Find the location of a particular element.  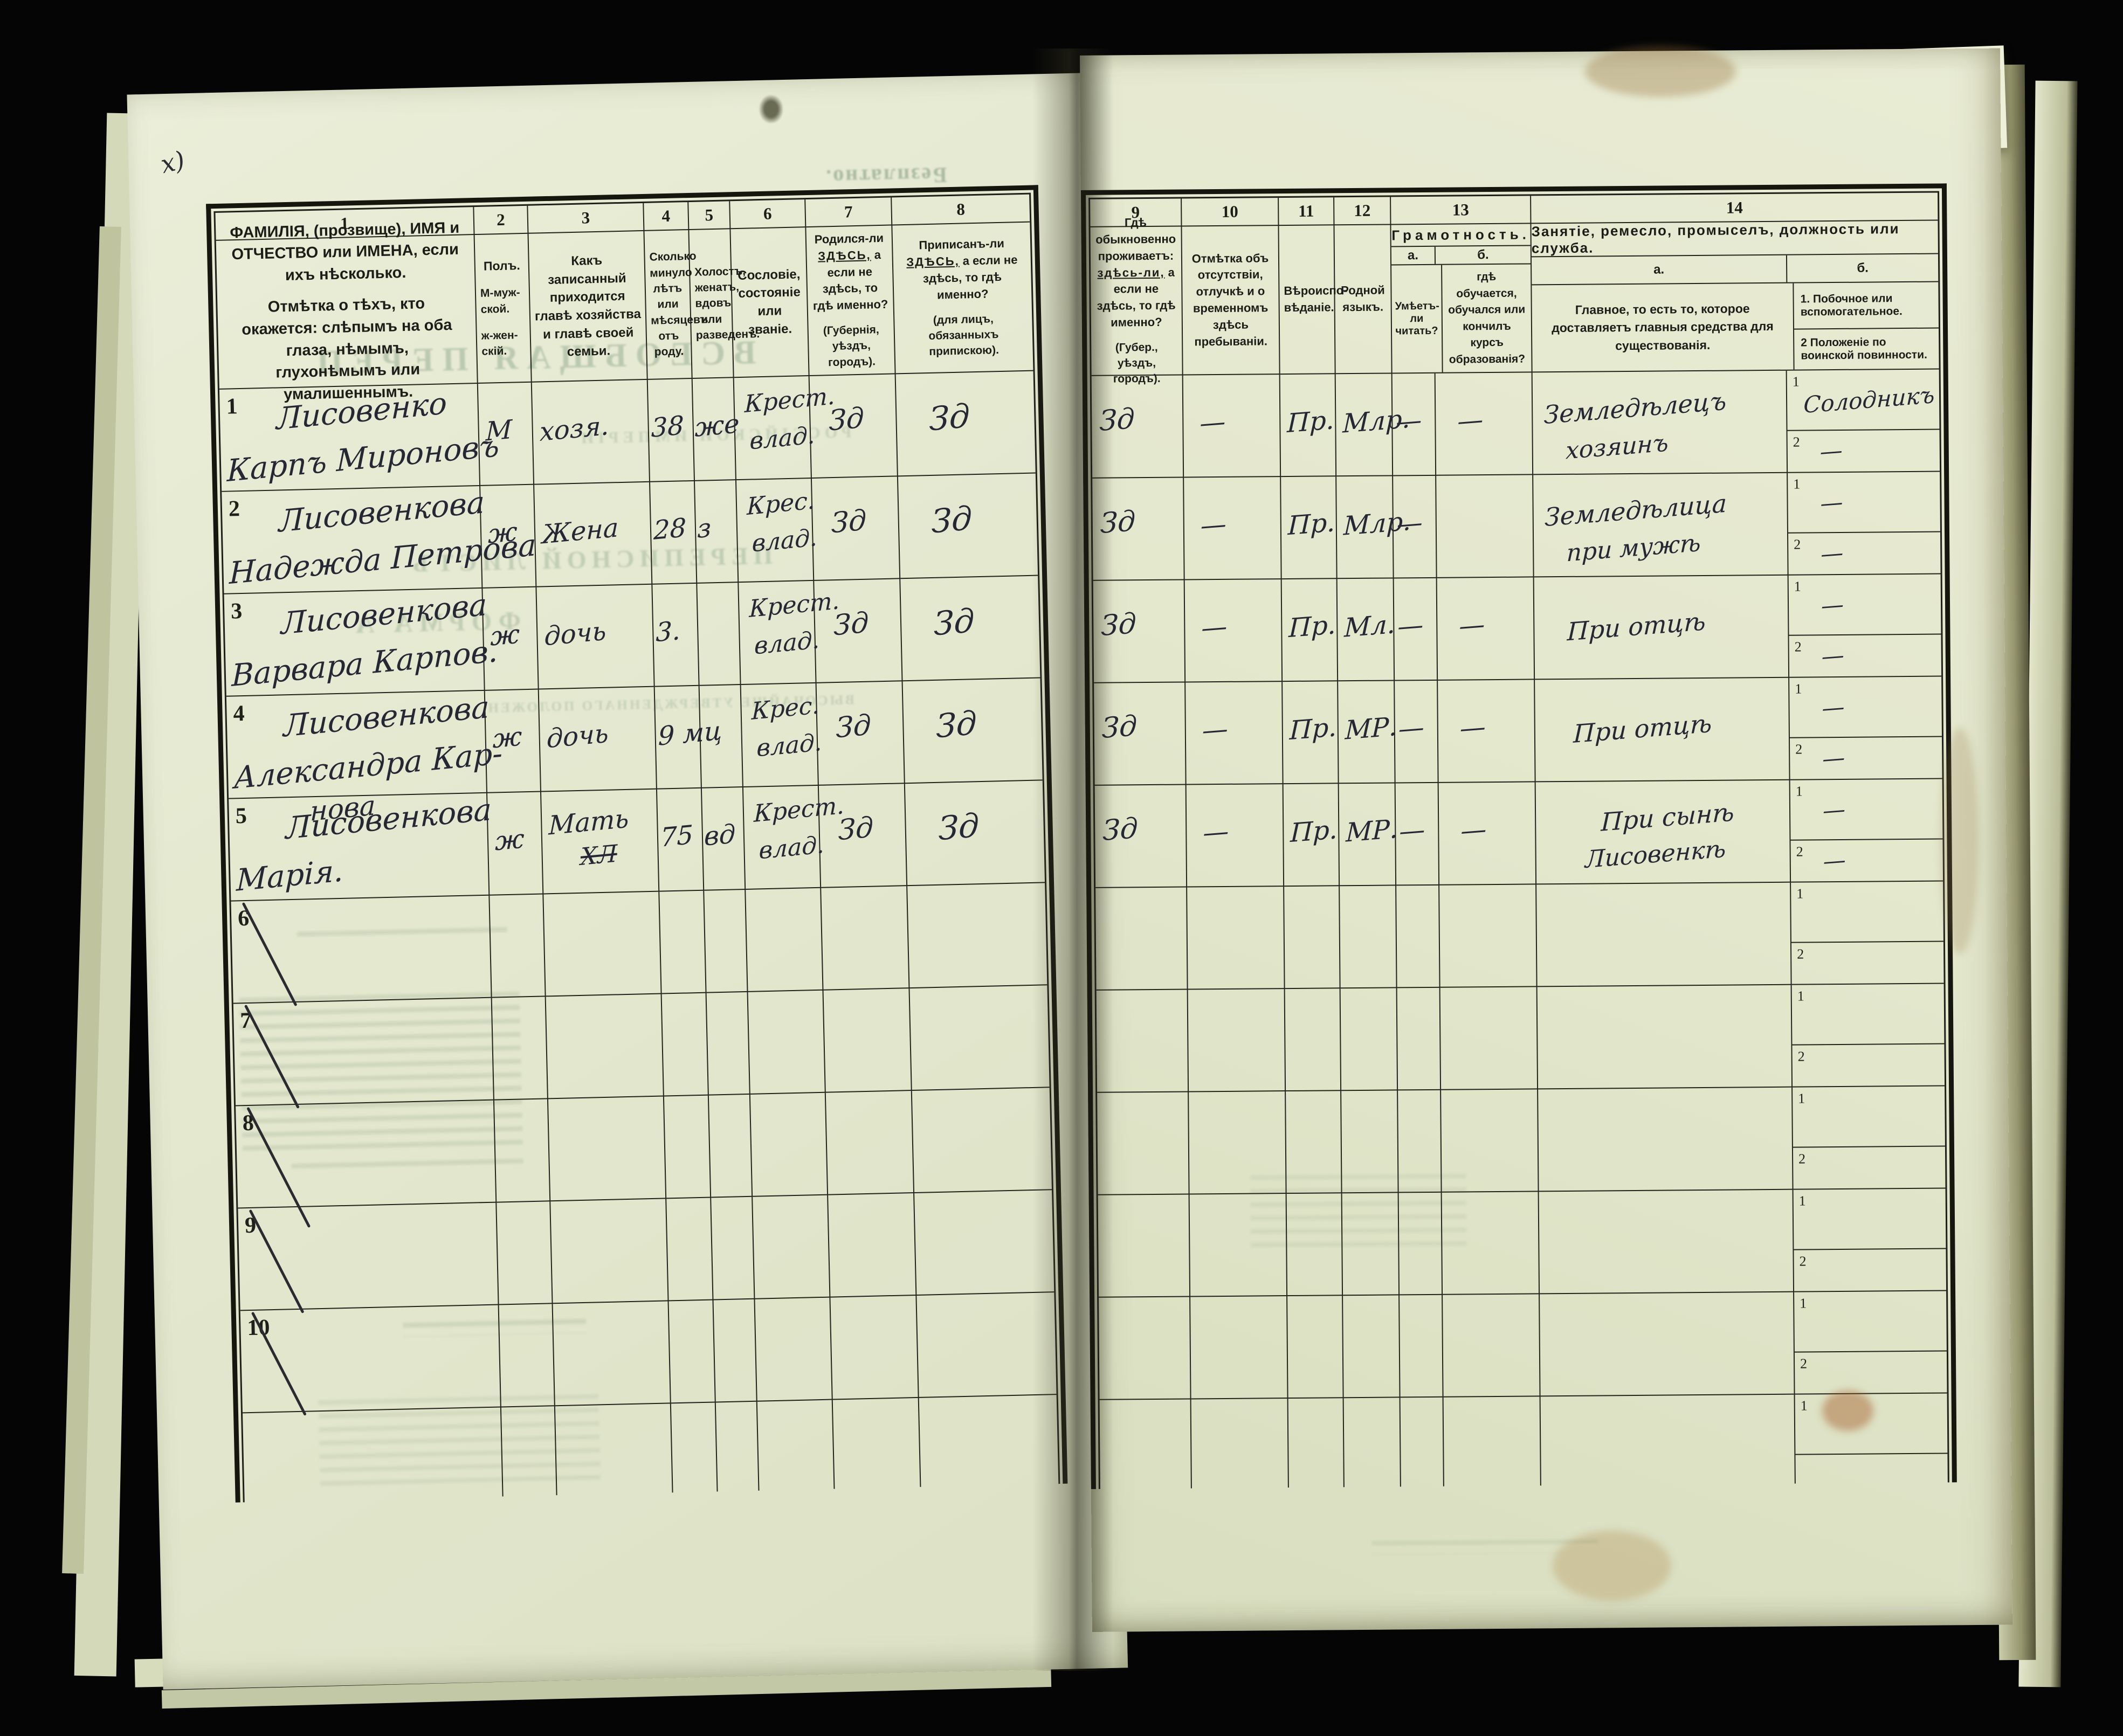

col-number: 8 is located at coordinates (961, 210).